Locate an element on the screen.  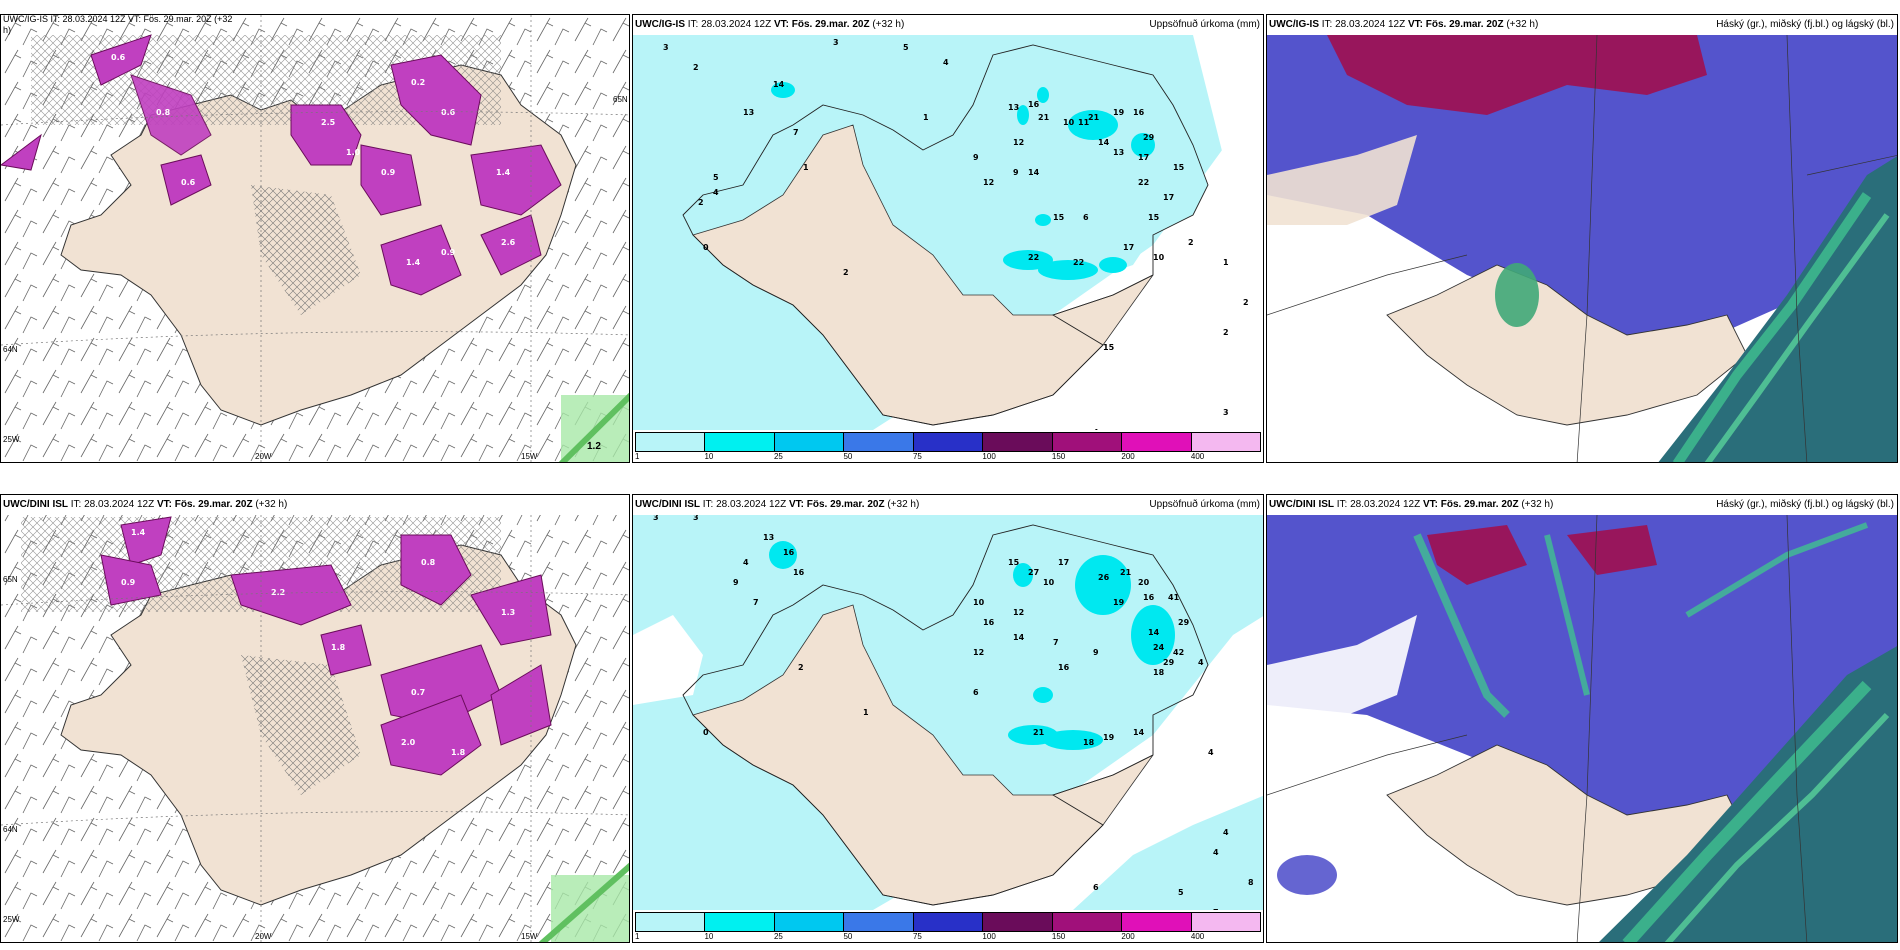
lat-label-64n: 64N is located at coordinates (10, 829).